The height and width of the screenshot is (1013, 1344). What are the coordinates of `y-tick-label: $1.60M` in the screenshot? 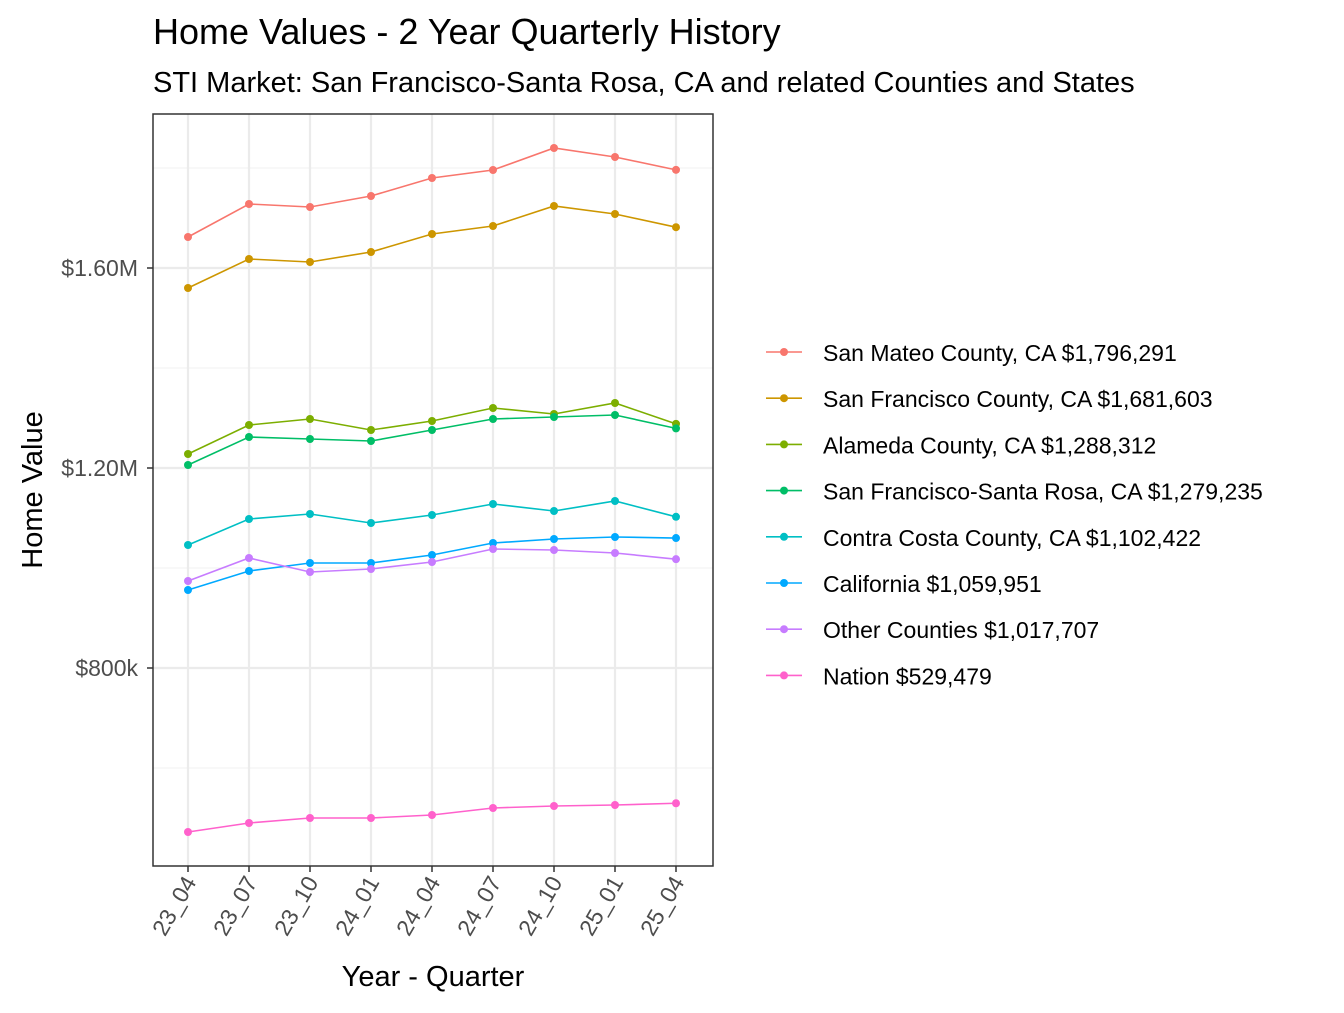 It's located at (99, 268).